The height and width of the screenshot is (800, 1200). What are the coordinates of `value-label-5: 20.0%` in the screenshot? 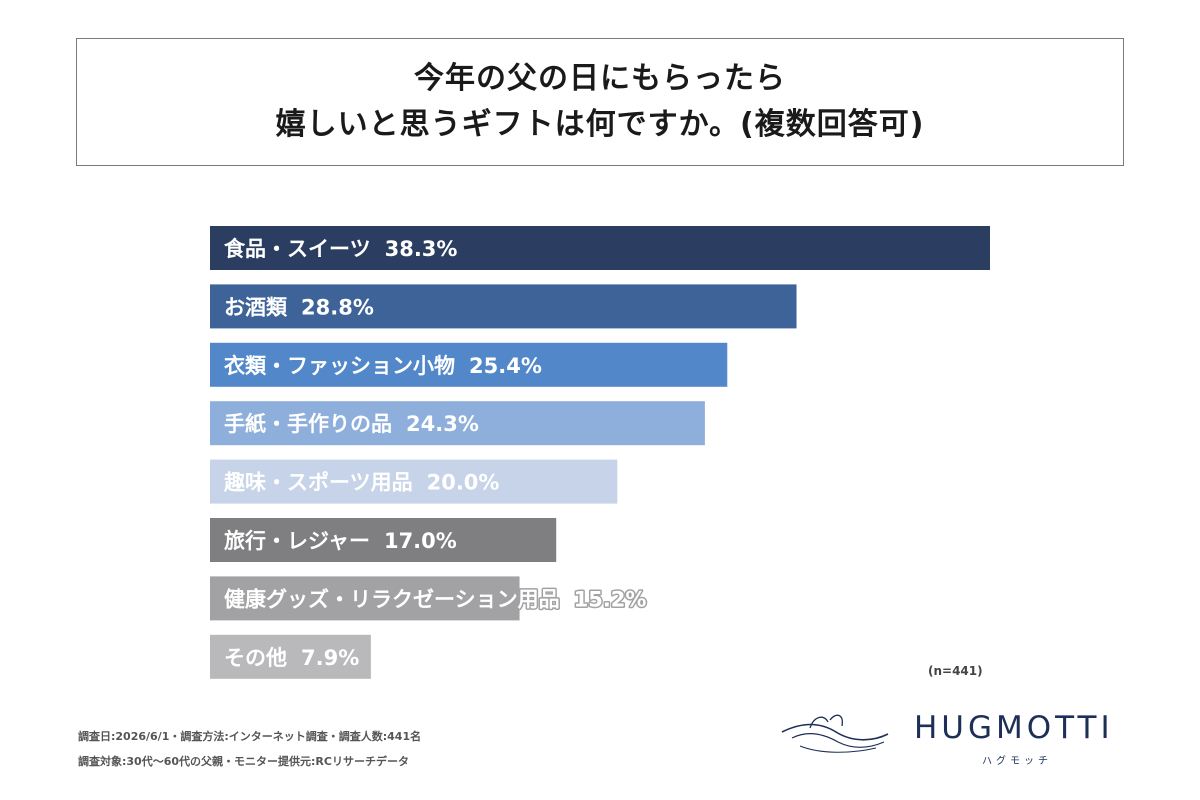 It's located at (463, 483).